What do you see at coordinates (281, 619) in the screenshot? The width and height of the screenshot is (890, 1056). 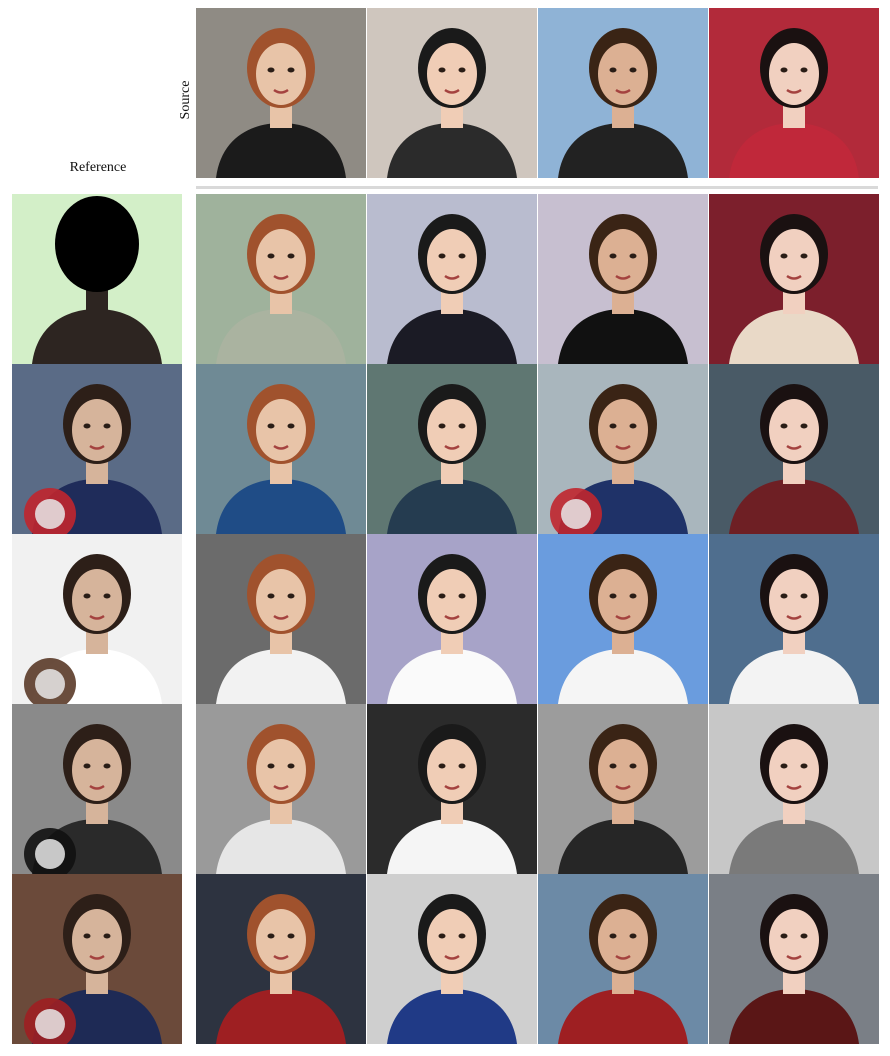 I see `result-image-r3-c1` at bounding box center [281, 619].